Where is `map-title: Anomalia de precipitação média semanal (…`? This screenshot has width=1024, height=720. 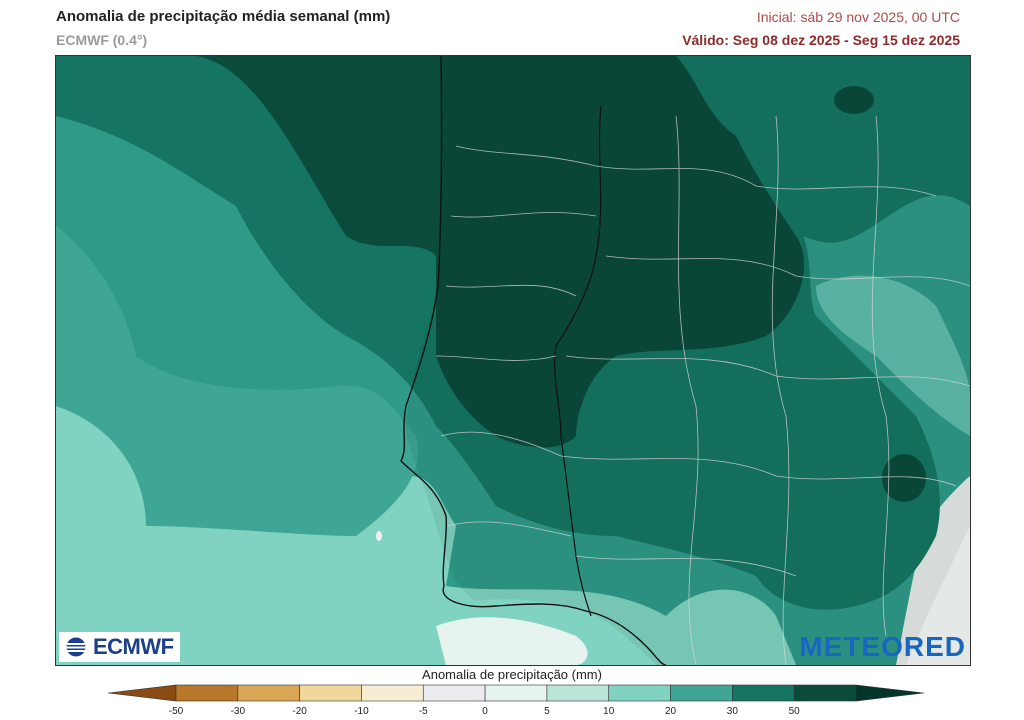
map-title: Anomalia de precipitação média semanal (… is located at coordinates (223, 16).